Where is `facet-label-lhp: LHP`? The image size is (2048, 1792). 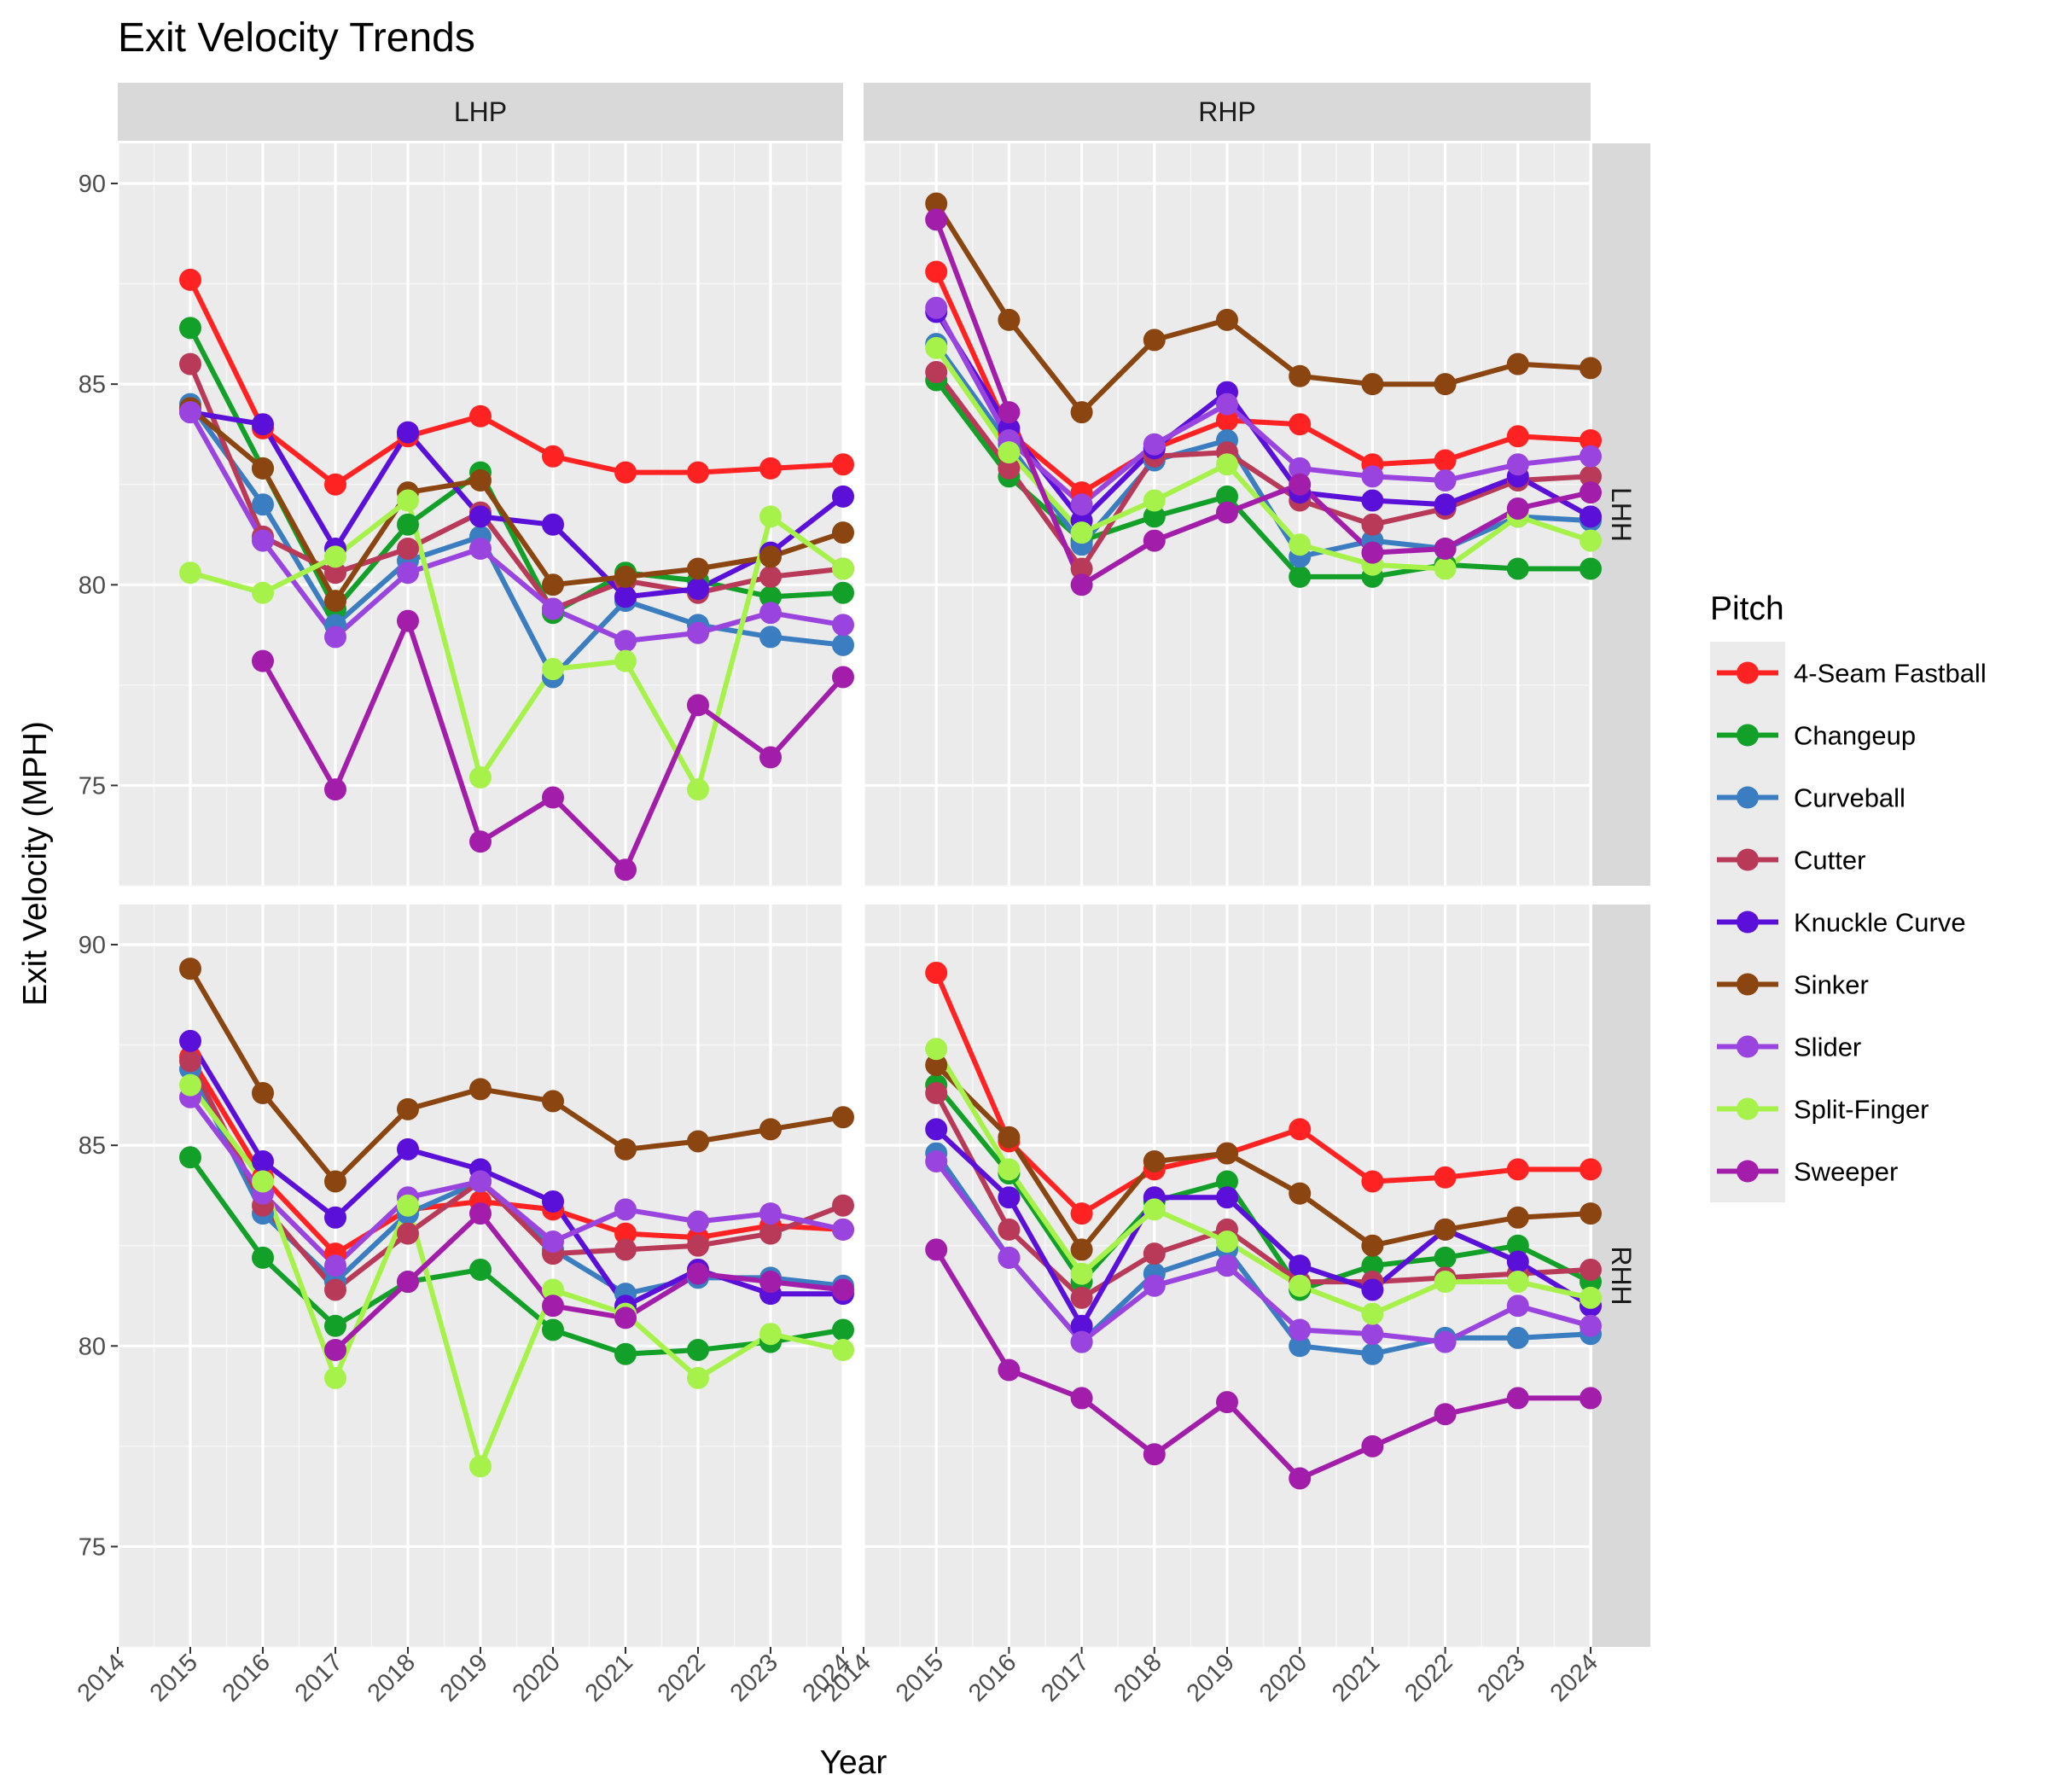 facet-label-lhp: LHP is located at coordinates (481, 112).